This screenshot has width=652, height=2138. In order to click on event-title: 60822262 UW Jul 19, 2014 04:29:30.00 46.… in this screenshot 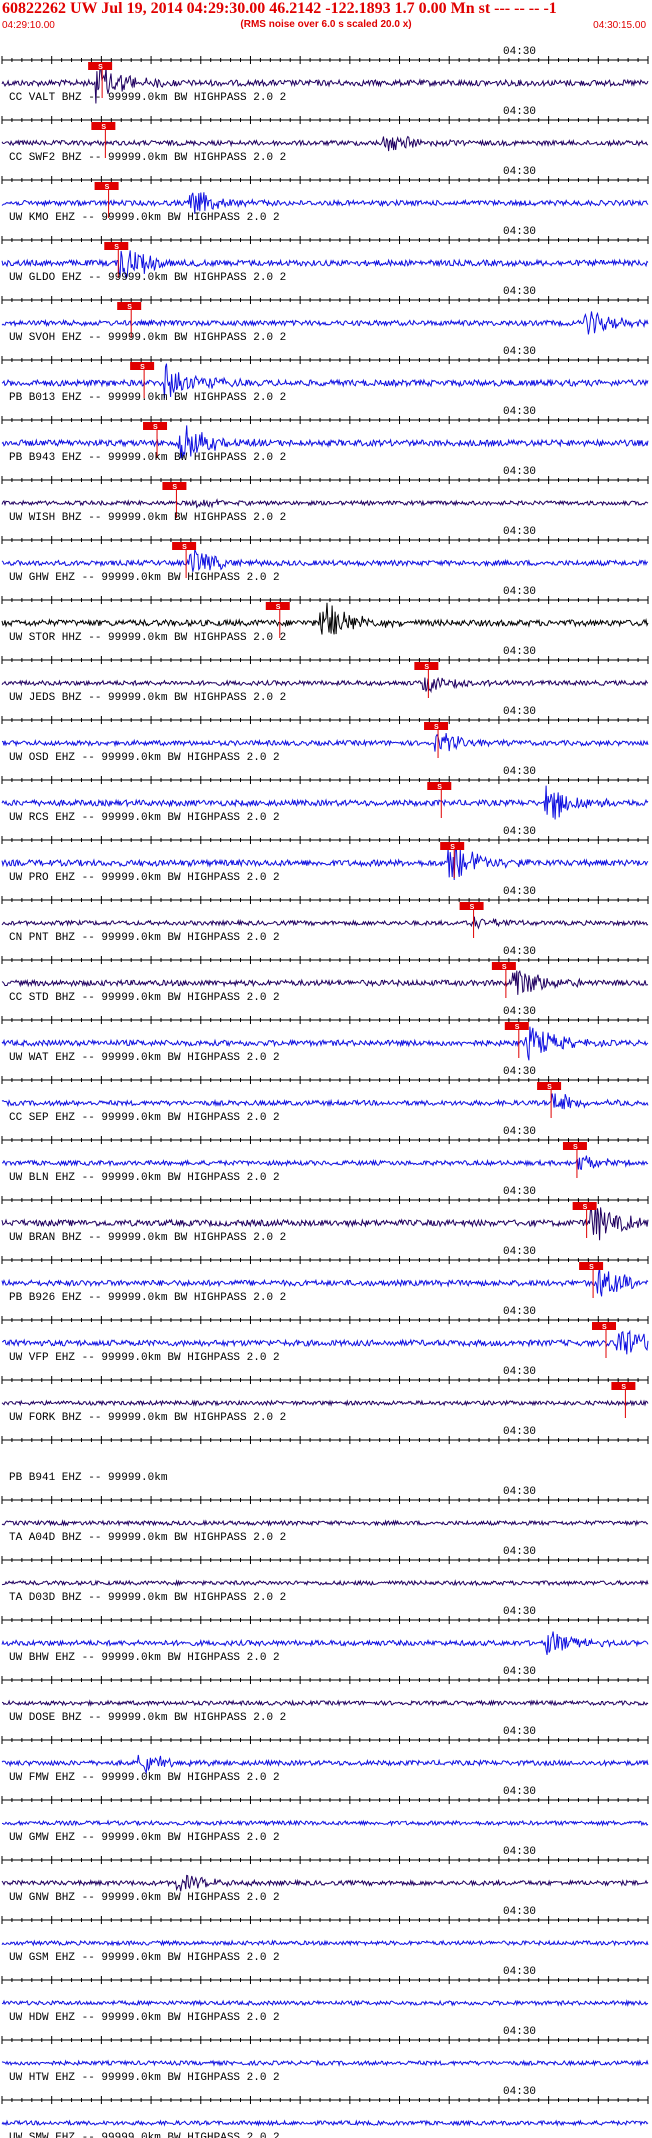, I will do `click(279, 8)`.